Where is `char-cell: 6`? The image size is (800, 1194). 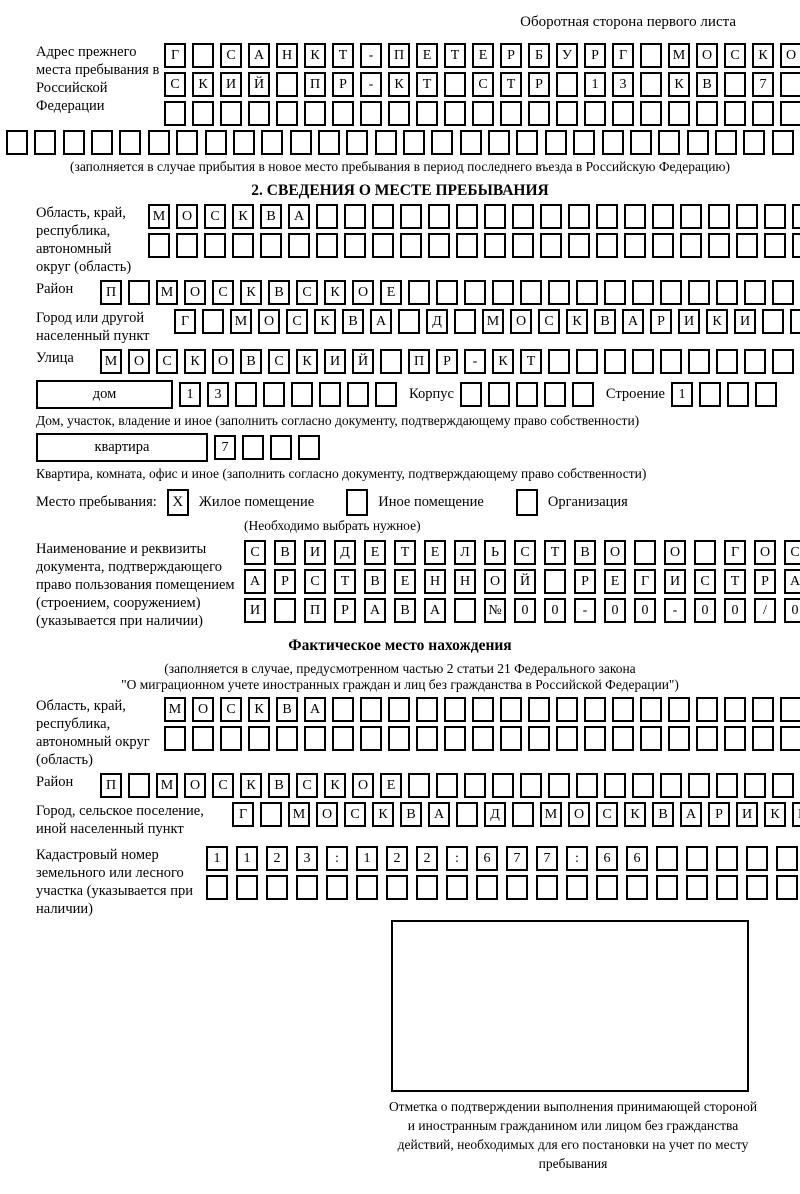 char-cell: 6 is located at coordinates (487, 858).